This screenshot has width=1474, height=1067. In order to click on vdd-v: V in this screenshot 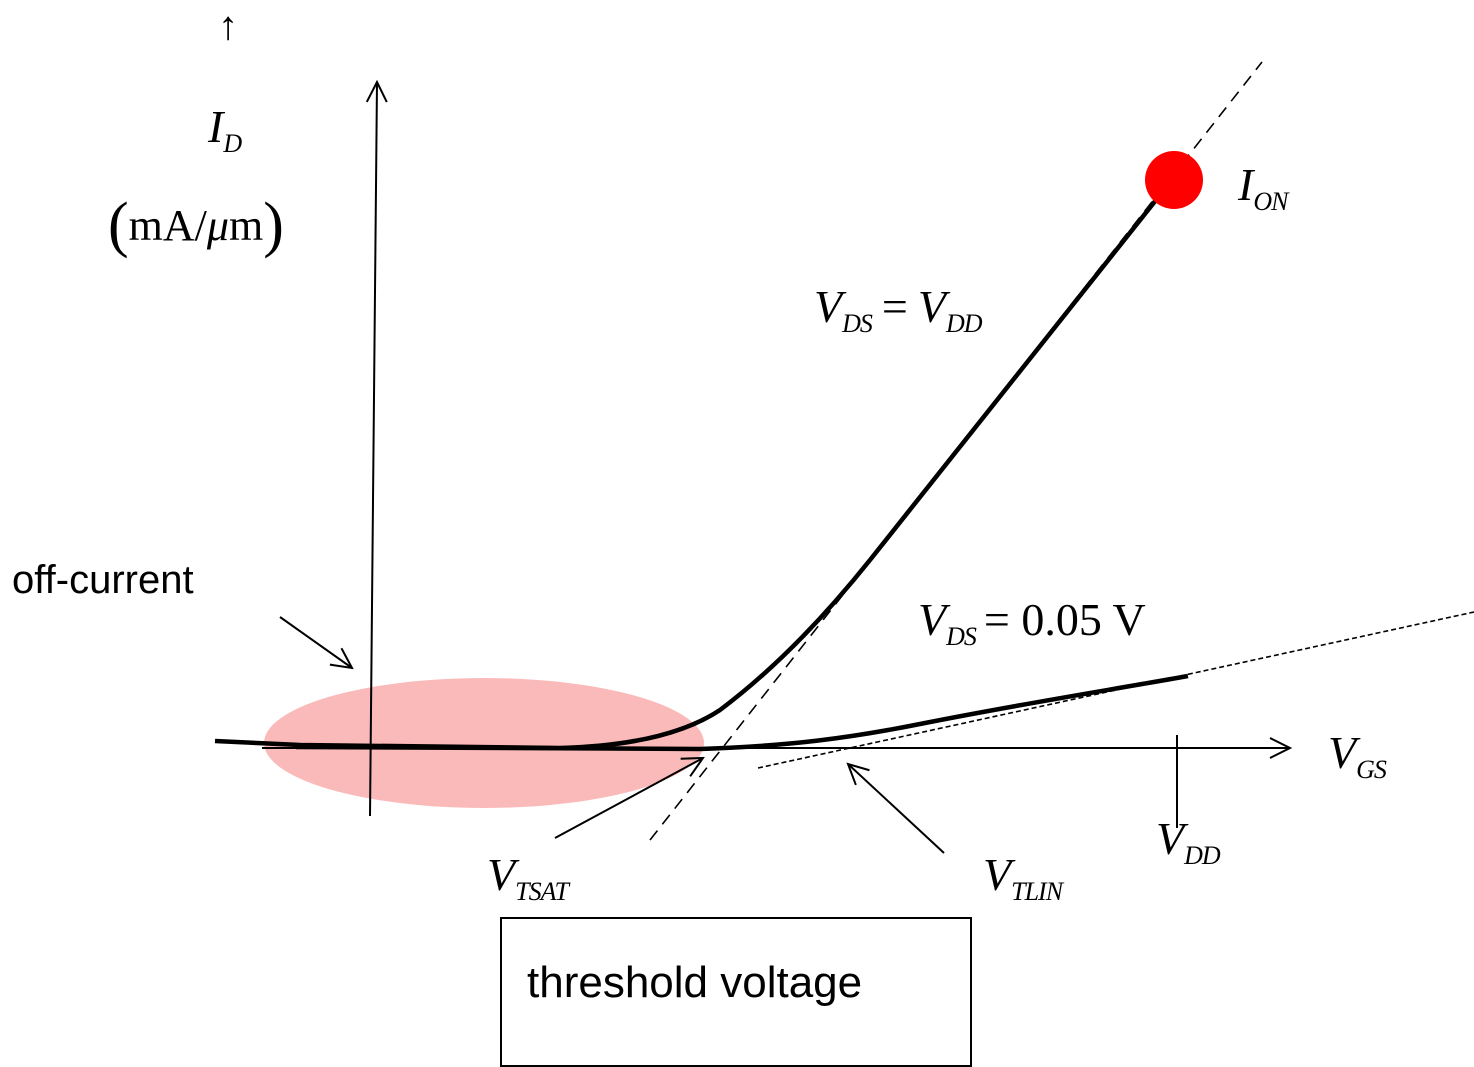, I will do `click(1170, 838)`.